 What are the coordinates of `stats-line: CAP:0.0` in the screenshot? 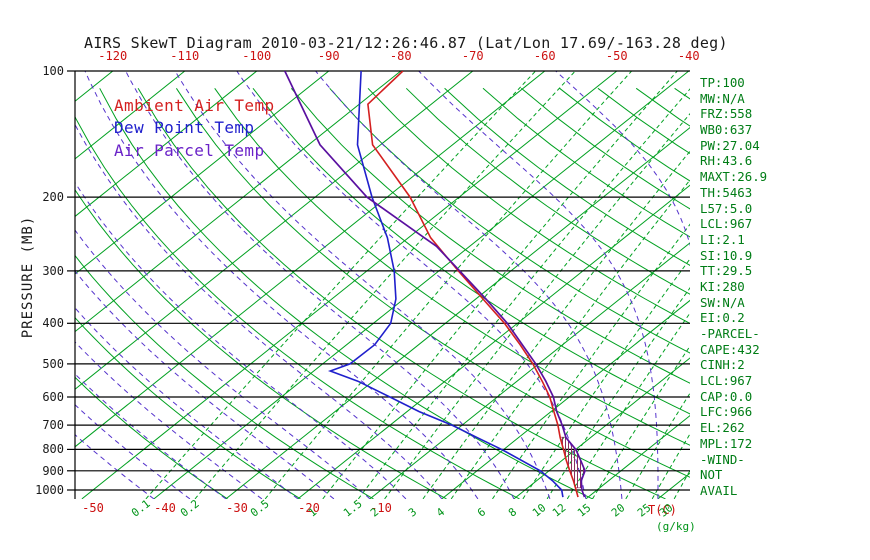 It's located at (726, 396).